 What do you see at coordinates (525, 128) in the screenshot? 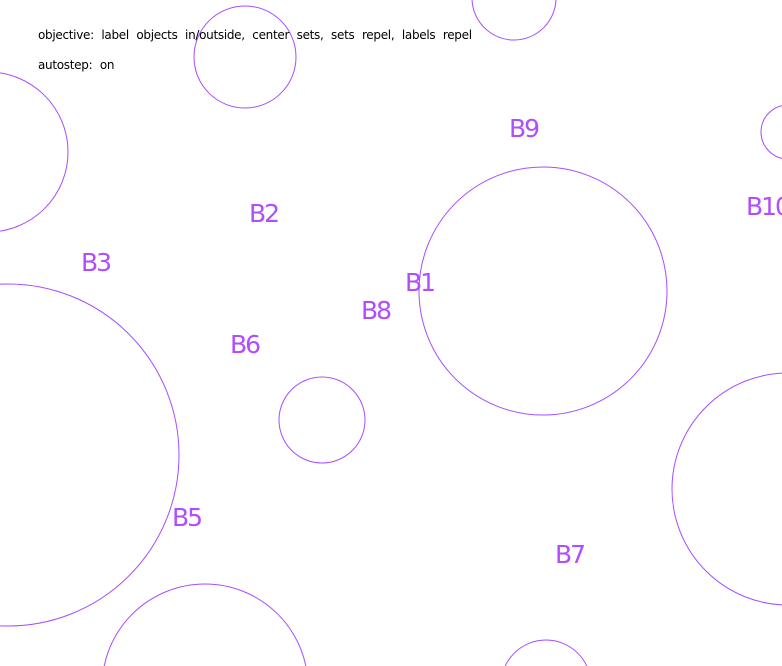
I see `set-label-b9: B9` at bounding box center [525, 128].